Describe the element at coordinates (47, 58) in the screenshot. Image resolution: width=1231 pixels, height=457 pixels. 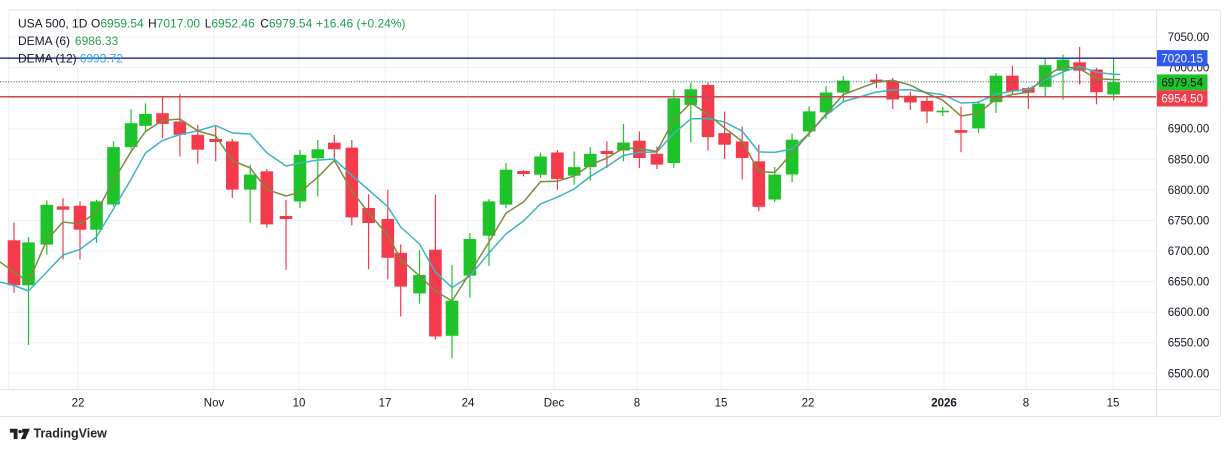
I see `svg-text: DEMA (12)` at that location.